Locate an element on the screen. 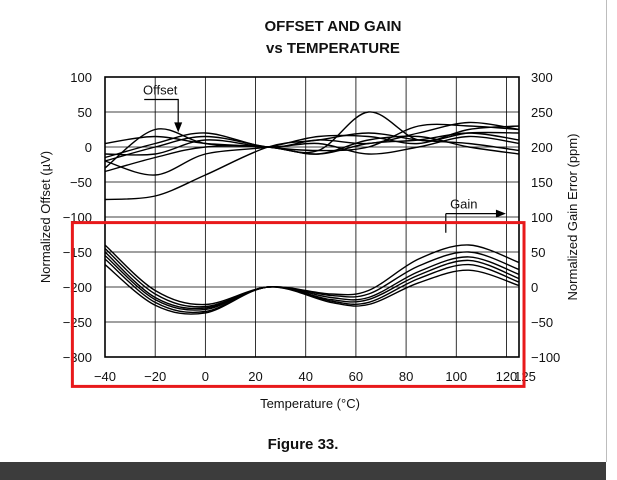 The image size is (617, 480). x-tick-label: 80 is located at coordinates (406, 376).